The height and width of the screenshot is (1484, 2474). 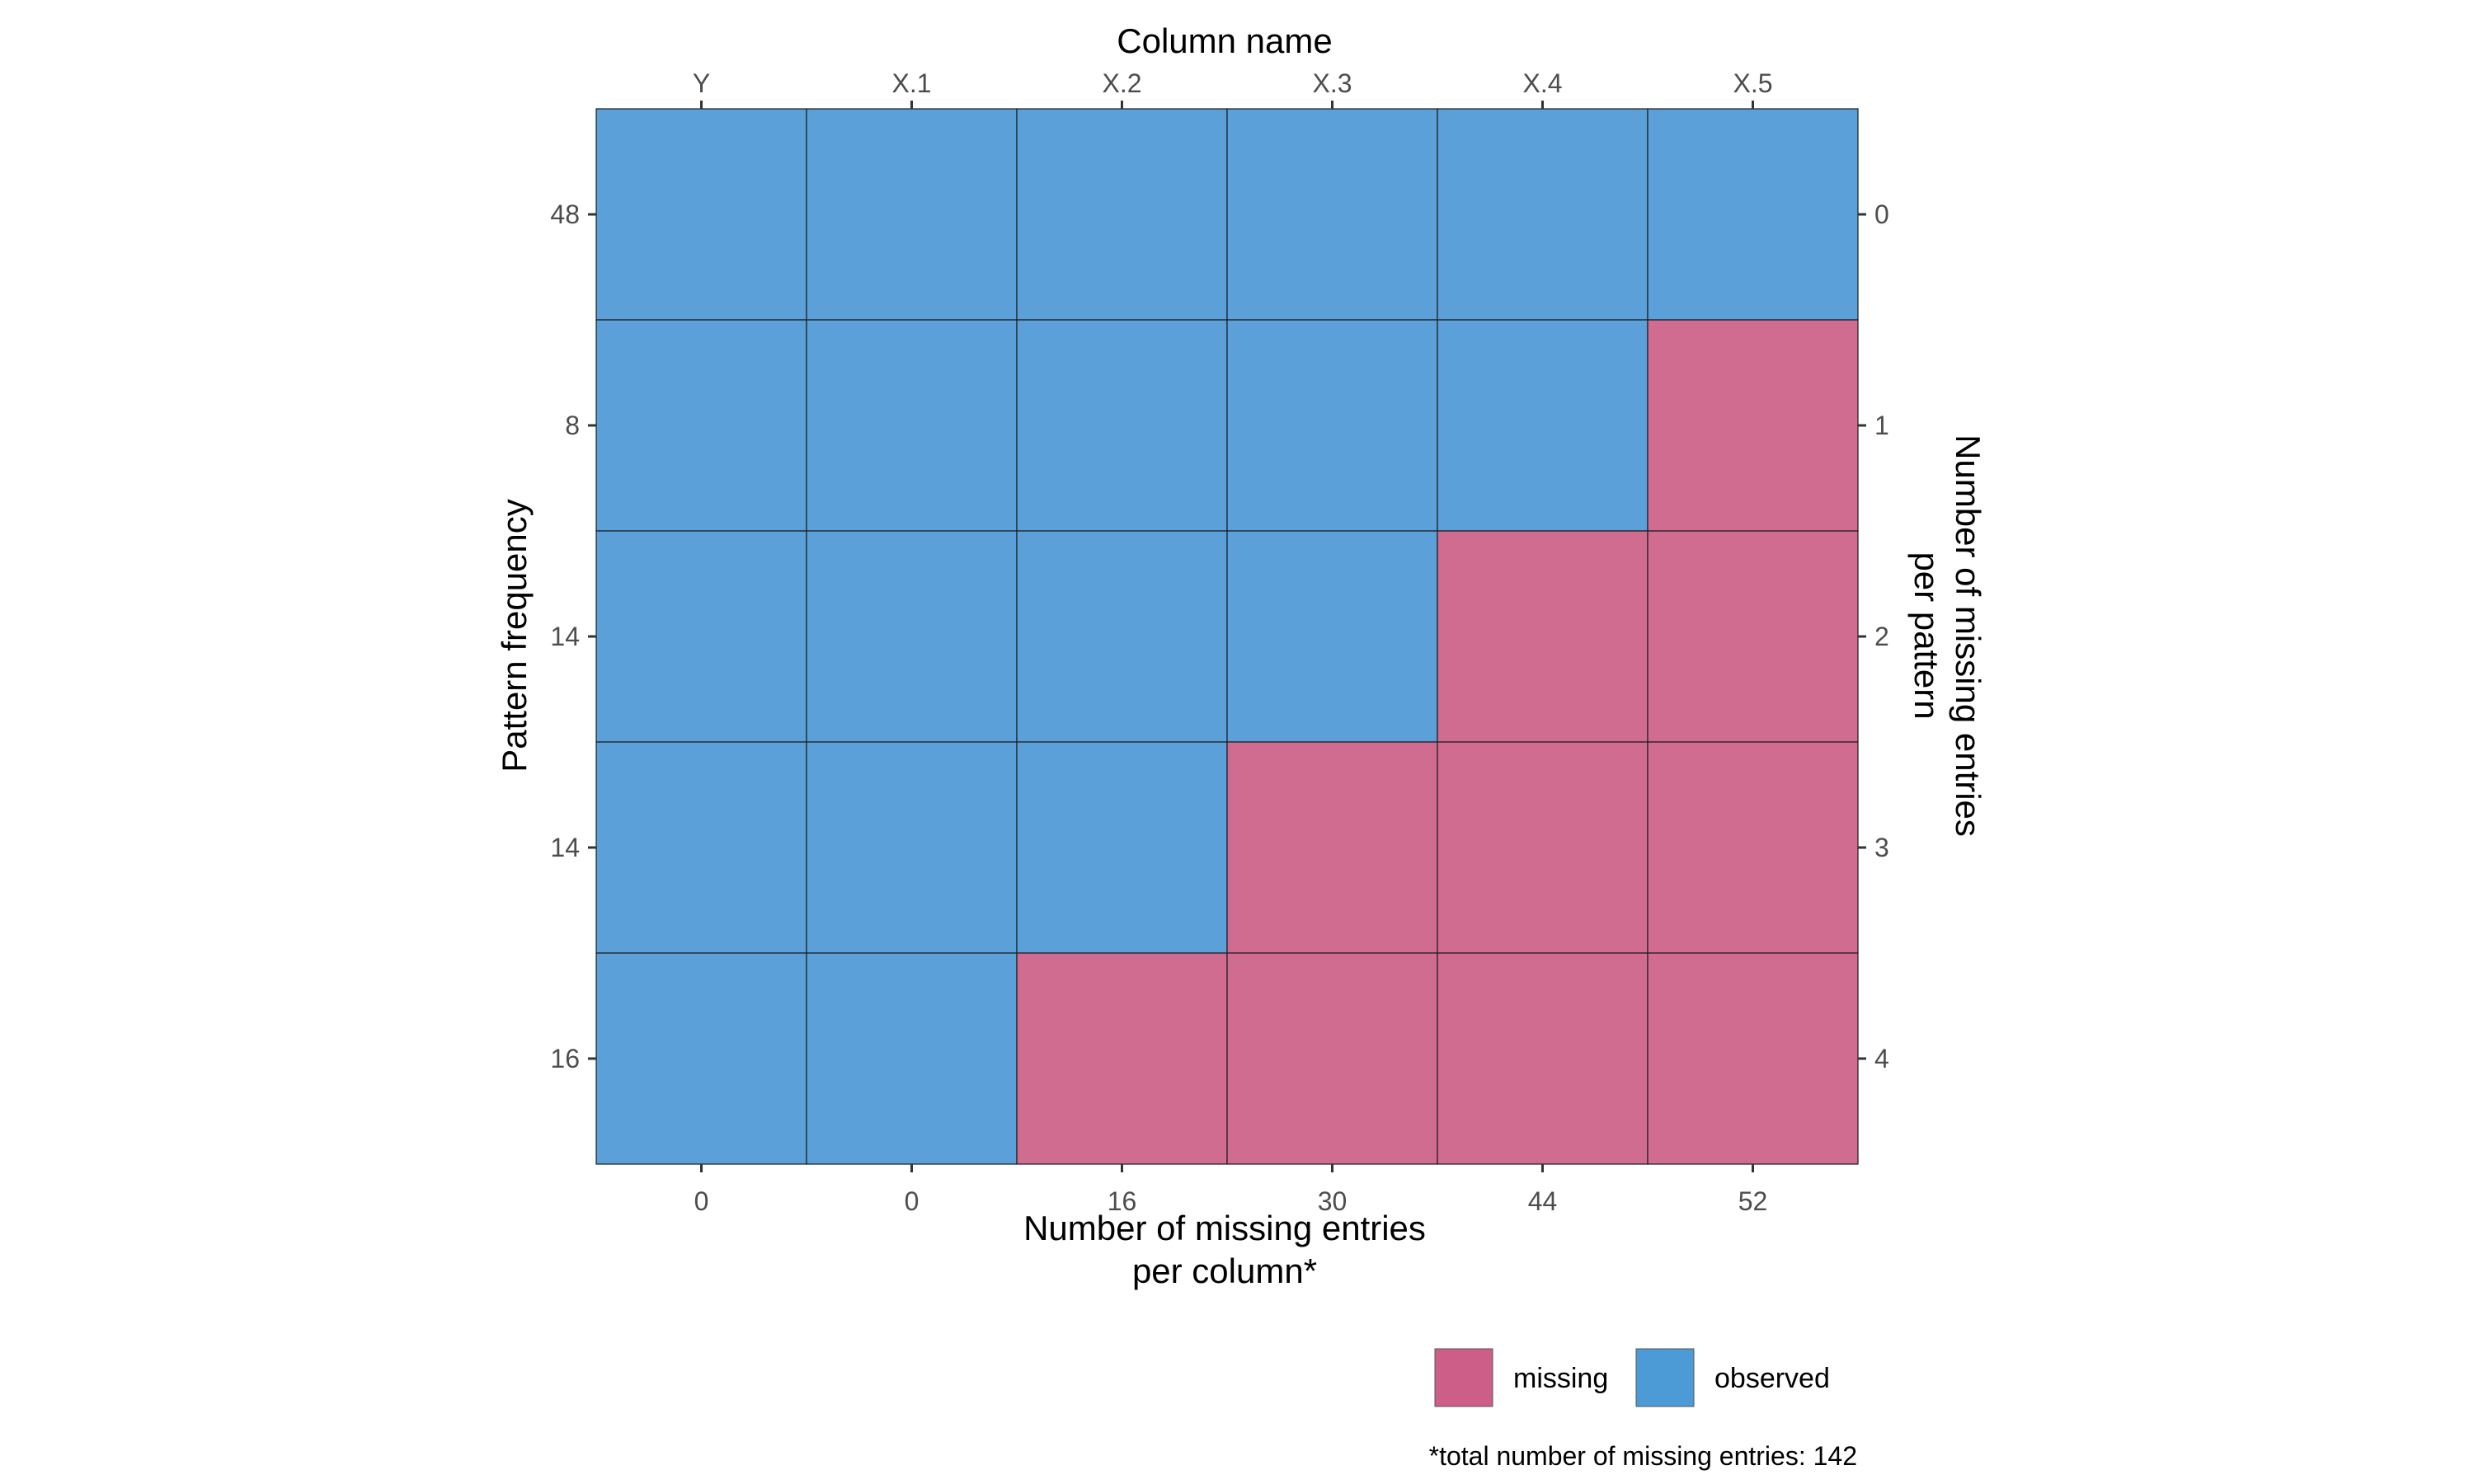 What do you see at coordinates (1224, 1228) in the screenshot?
I see `bottom-axis-title-line-1: Number of missing entries` at bounding box center [1224, 1228].